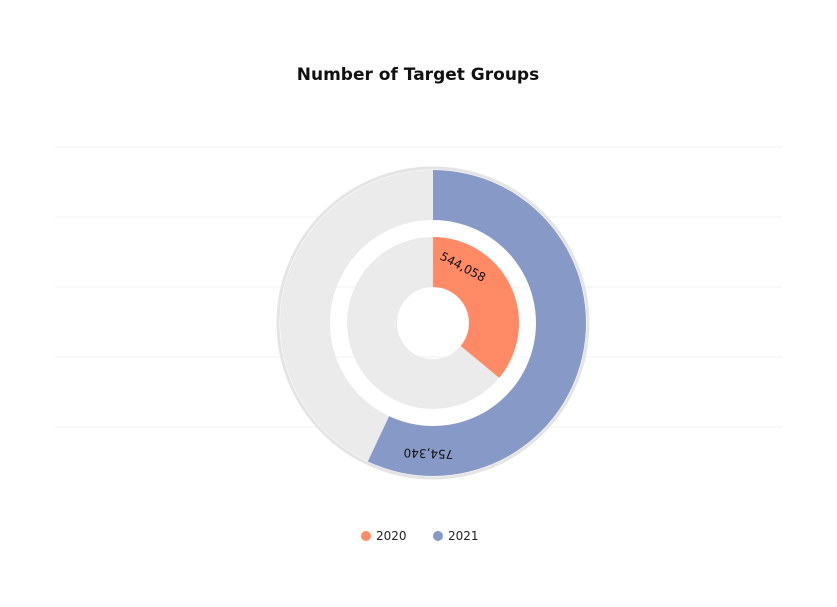  I want to click on legend-label-2020: 2020, so click(391, 536).